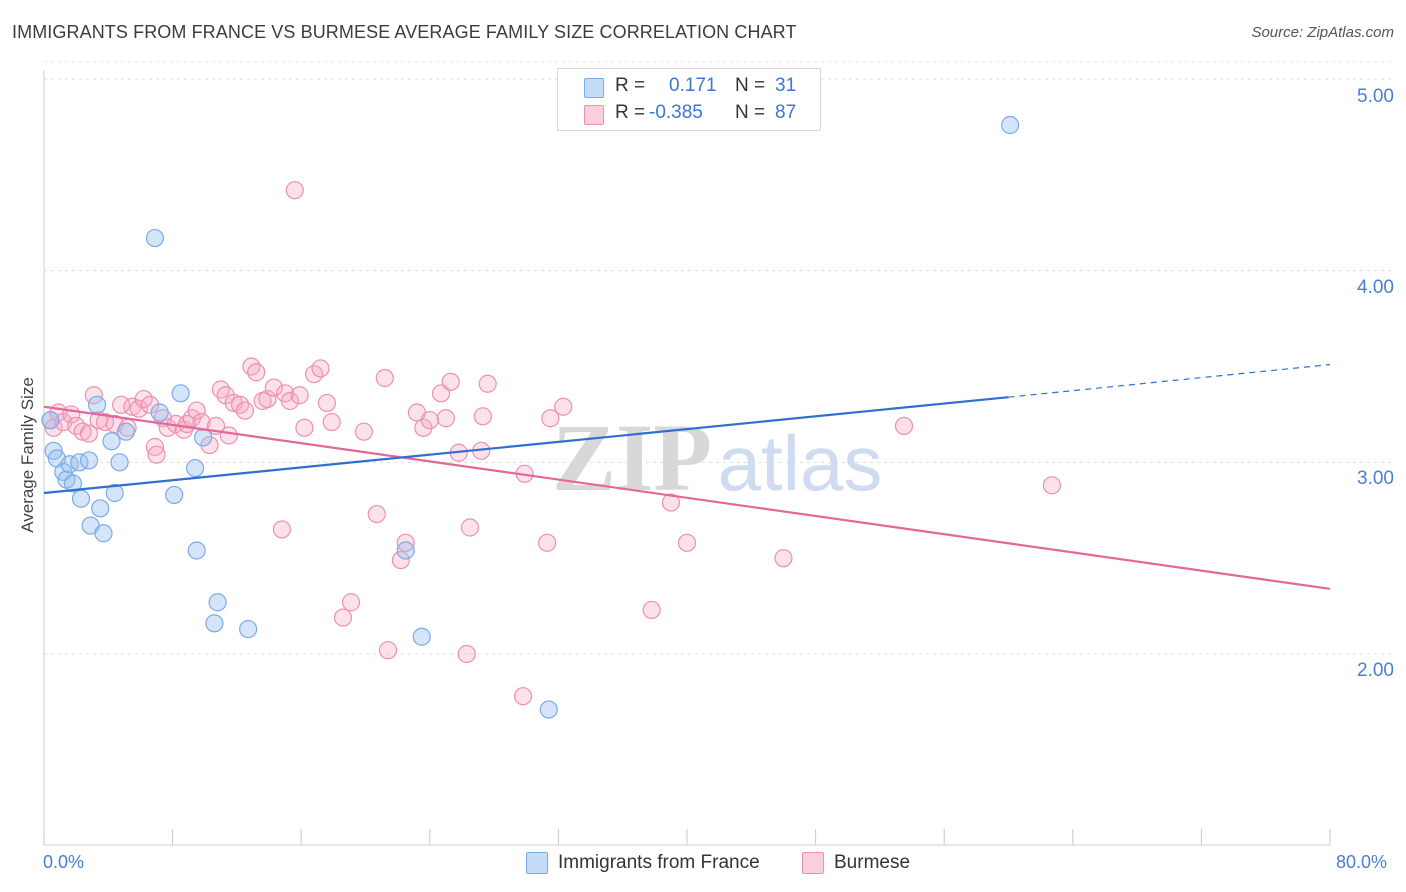  What do you see at coordinates (786, 85) in the screenshot?
I see `legend-n-value: 31` at bounding box center [786, 85].